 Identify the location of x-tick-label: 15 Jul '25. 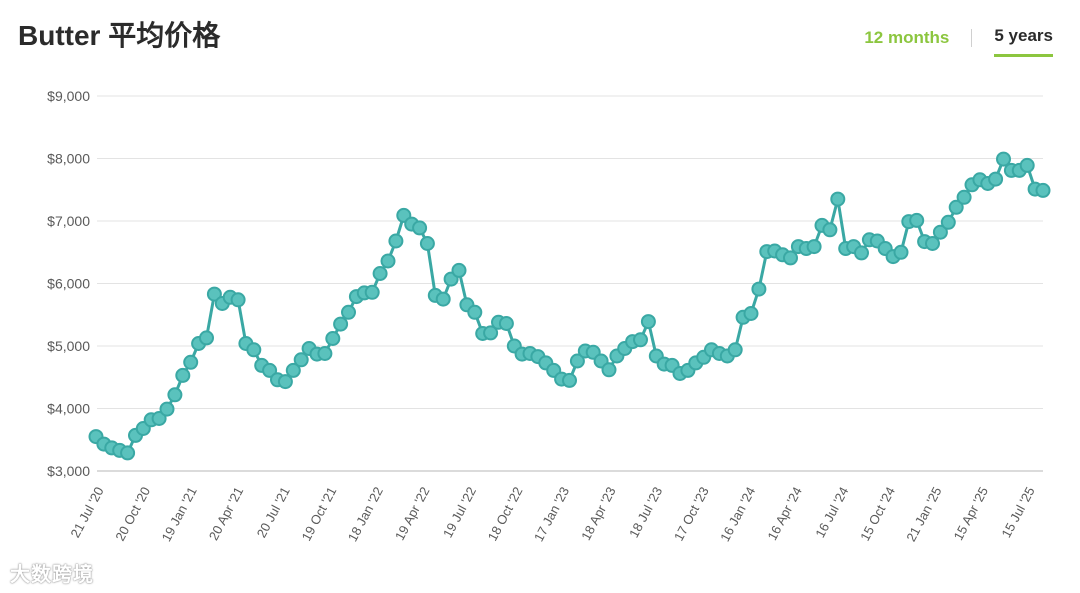
(1017, 512).